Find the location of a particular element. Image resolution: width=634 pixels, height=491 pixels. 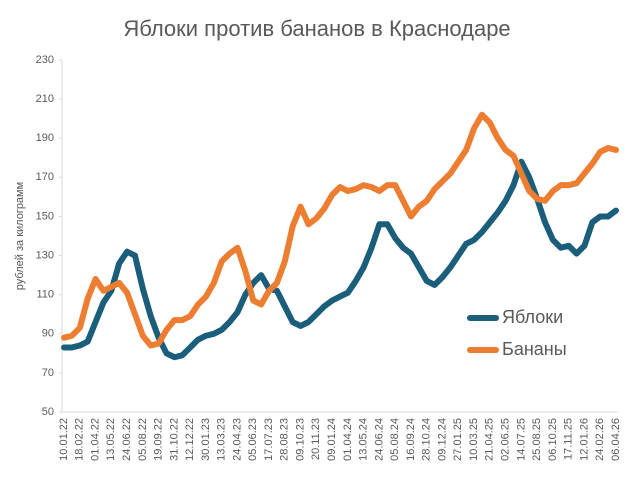

y-tick-label: 70 is located at coordinates (48, 373).